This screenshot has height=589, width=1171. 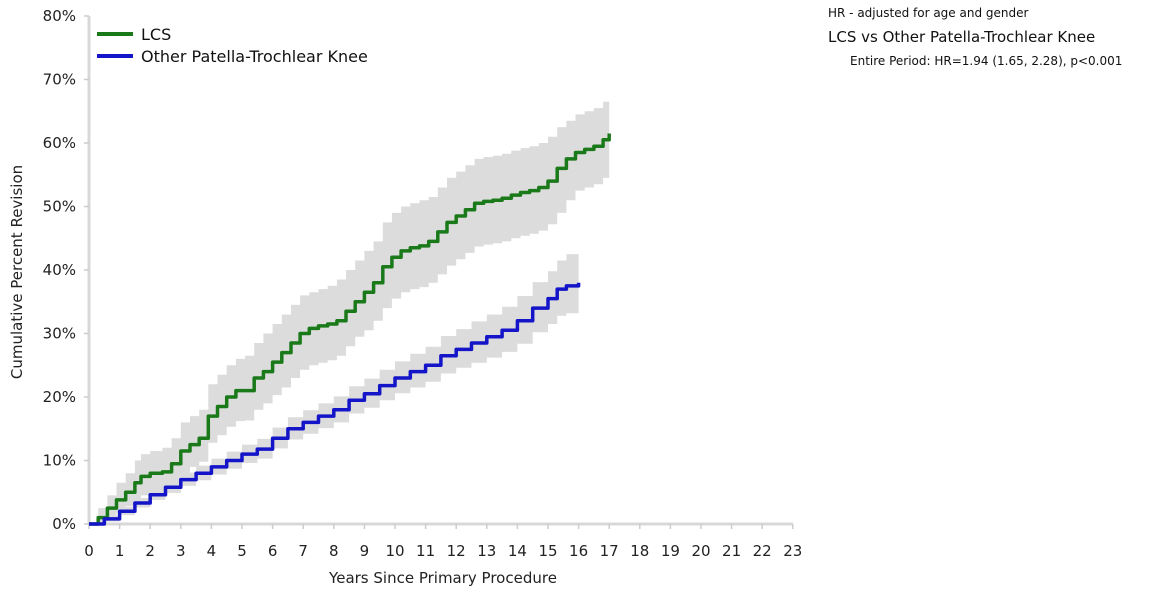 I want to click on hr-comparison-title: LCS vs Other Patella-Trochlear Knee, so click(x=962, y=37).